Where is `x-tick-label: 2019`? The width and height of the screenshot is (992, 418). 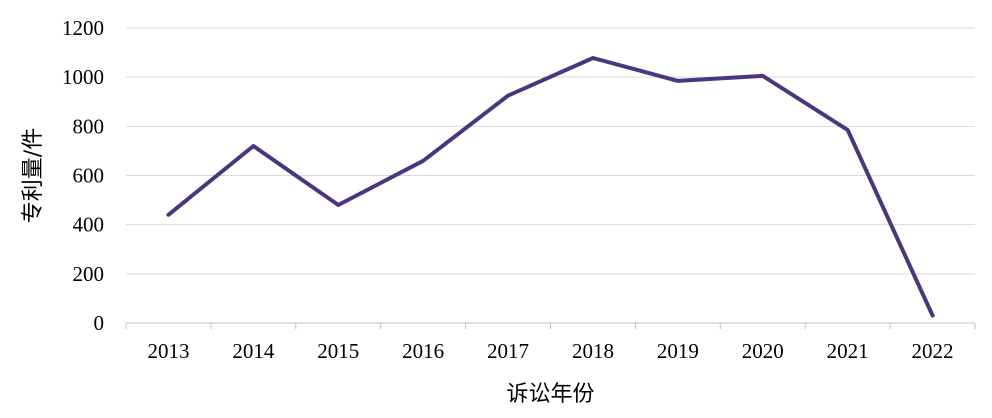
x-tick-label: 2019 is located at coordinates (678, 351).